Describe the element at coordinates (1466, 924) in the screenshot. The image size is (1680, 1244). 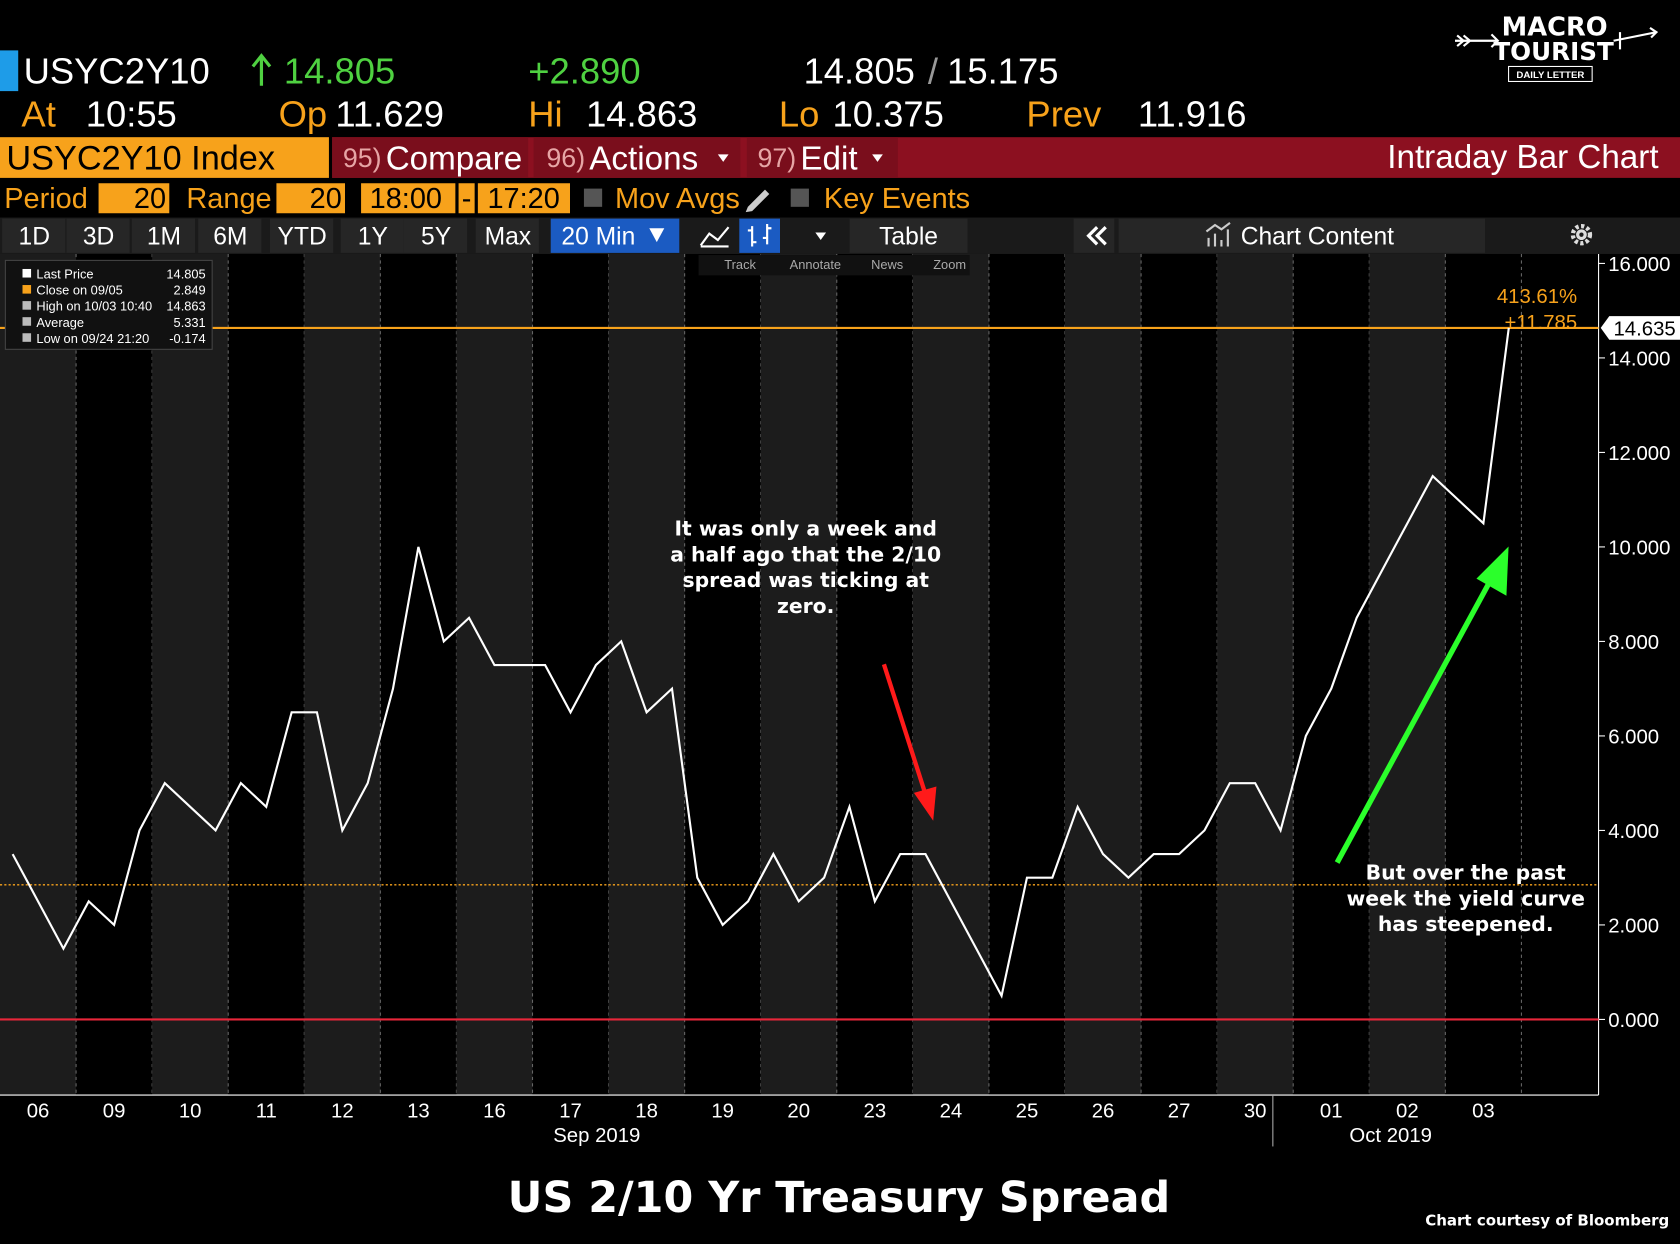
I see `annotation: has steepened.` at that location.